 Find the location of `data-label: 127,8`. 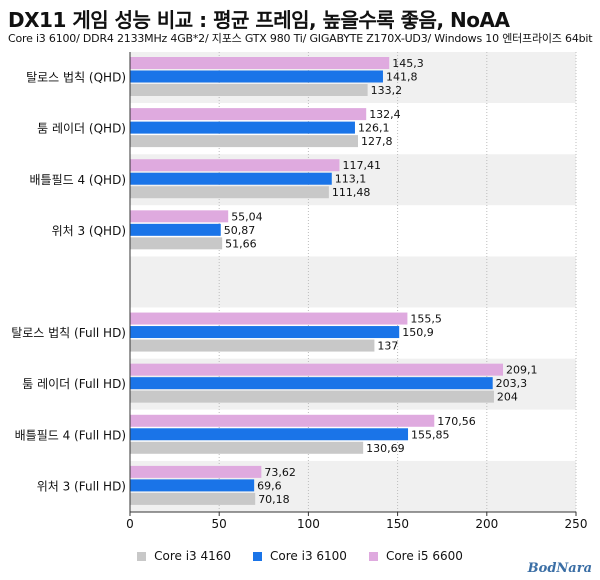

data-label: 127,8 is located at coordinates (377, 141).